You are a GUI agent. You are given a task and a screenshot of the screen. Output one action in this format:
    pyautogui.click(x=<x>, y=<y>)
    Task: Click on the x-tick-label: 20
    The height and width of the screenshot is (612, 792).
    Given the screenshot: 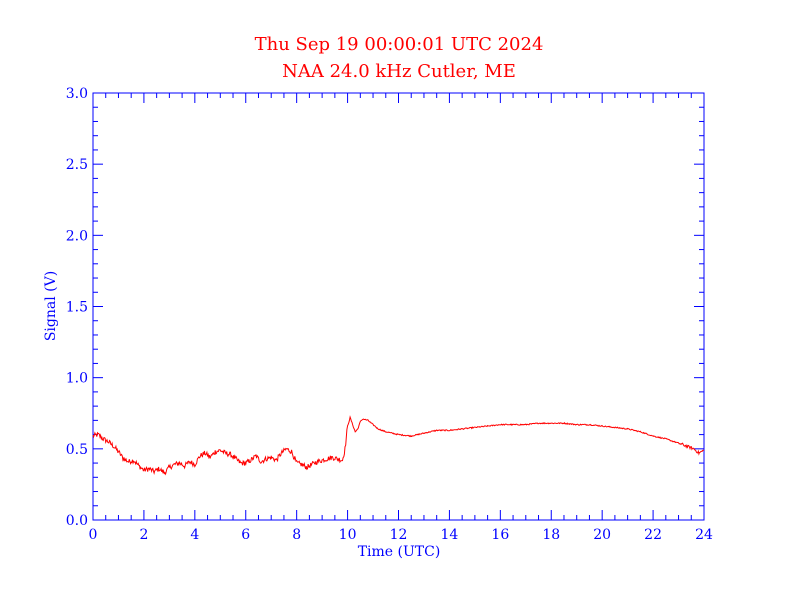 What is the action you would take?
    pyautogui.click(x=602, y=535)
    